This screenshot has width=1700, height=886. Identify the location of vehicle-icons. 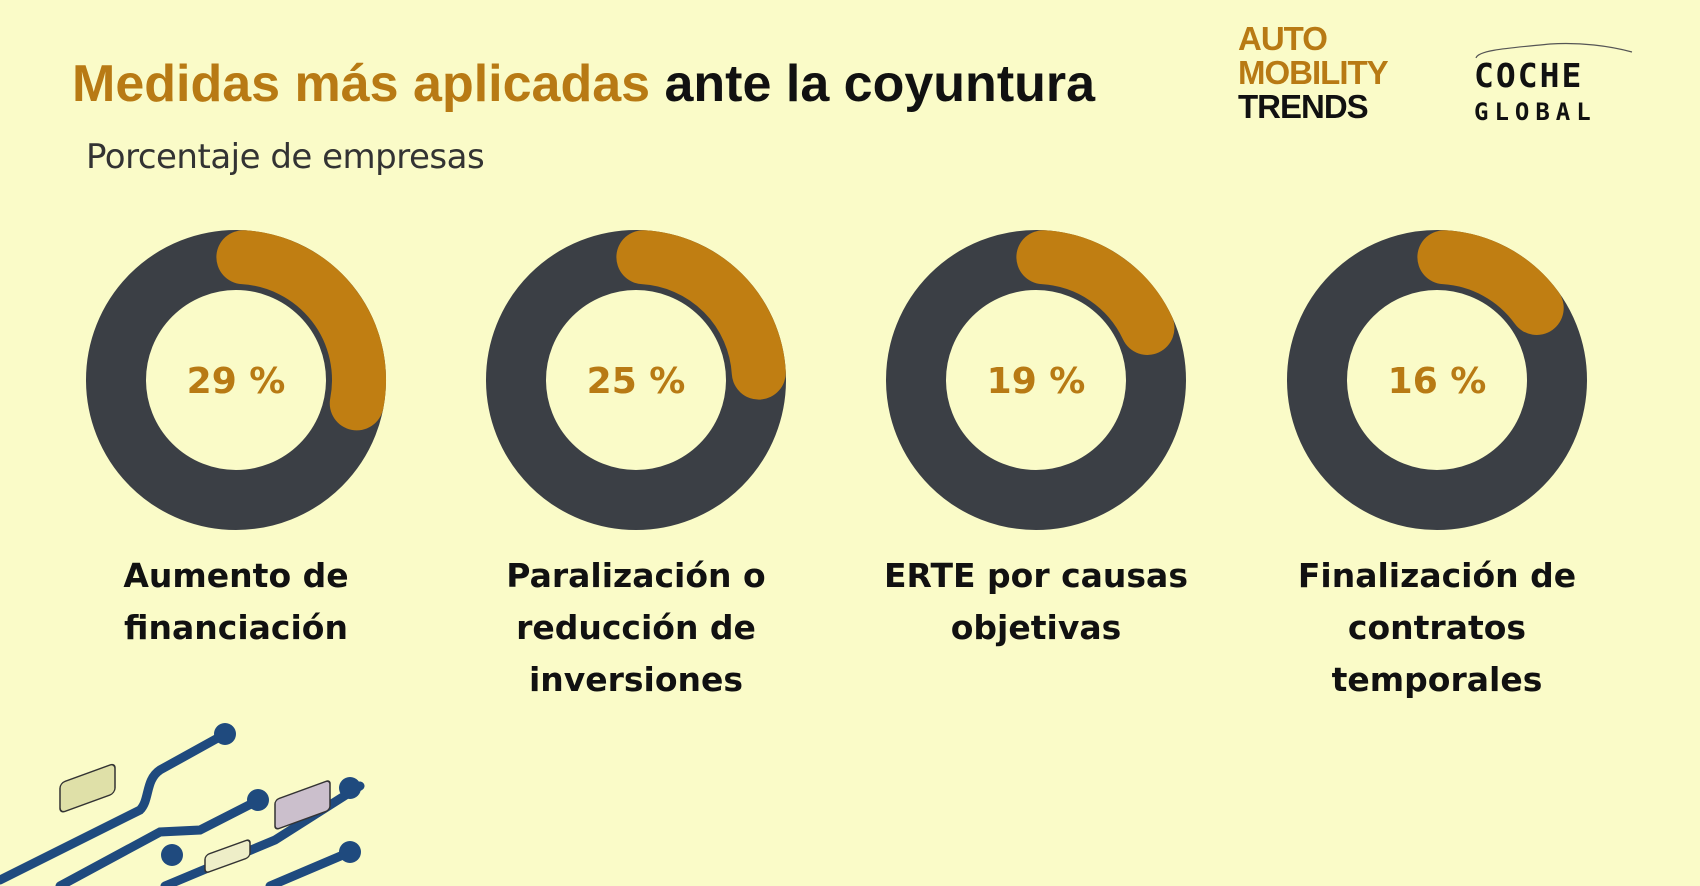
(195, 818).